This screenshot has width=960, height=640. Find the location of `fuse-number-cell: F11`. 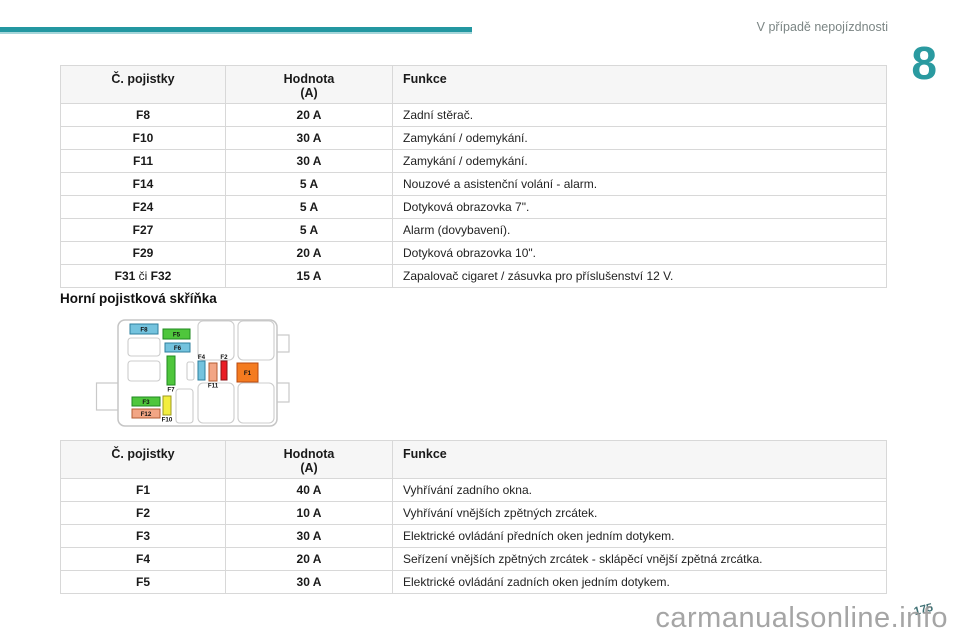

fuse-number-cell: F11 is located at coordinates (143, 161).